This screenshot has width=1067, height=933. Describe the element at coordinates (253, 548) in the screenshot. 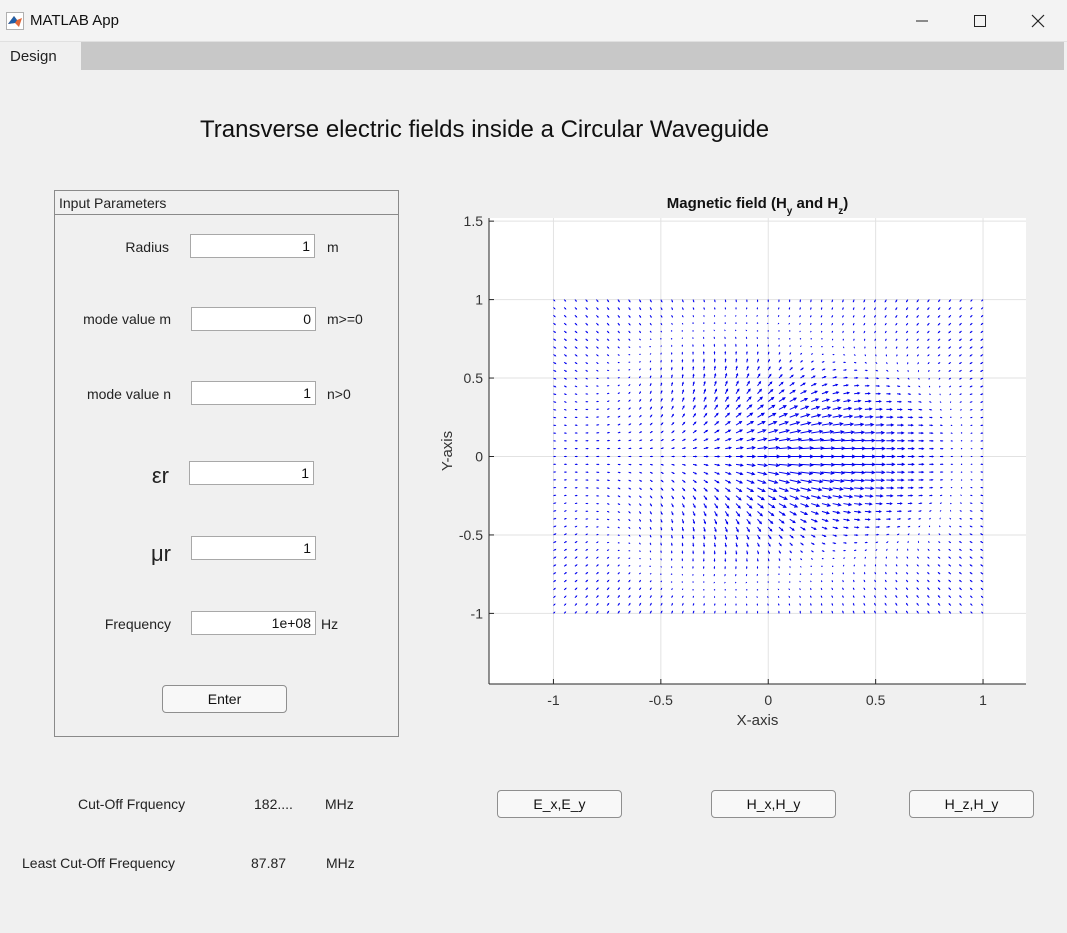

I see `mu-r-field` at that location.